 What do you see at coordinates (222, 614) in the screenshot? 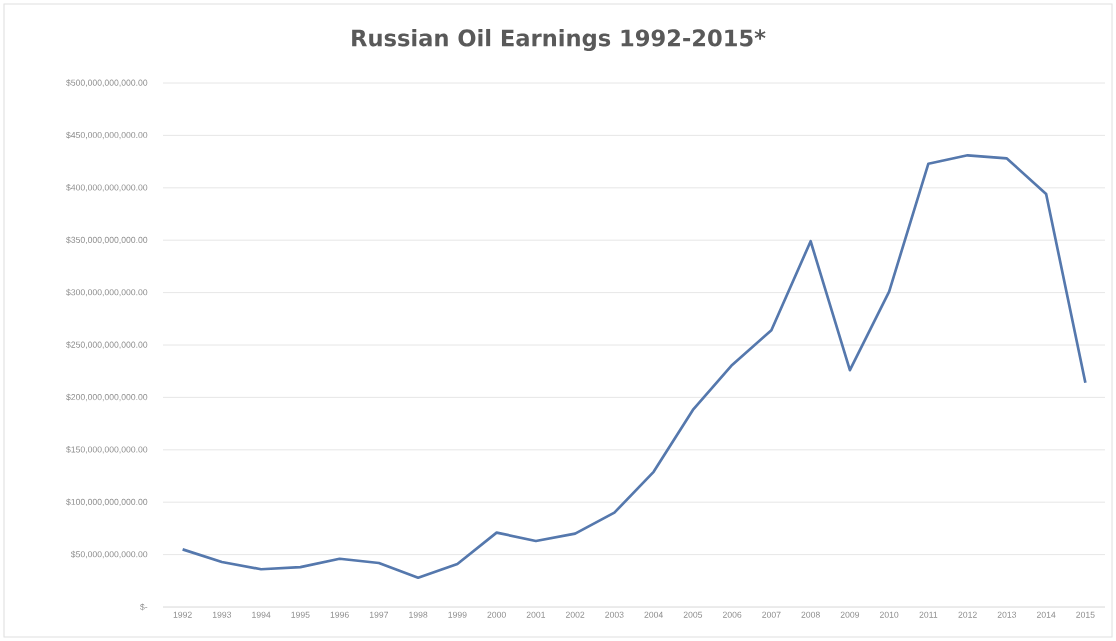
I see `x-tick-label: 1993` at bounding box center [222, 614].